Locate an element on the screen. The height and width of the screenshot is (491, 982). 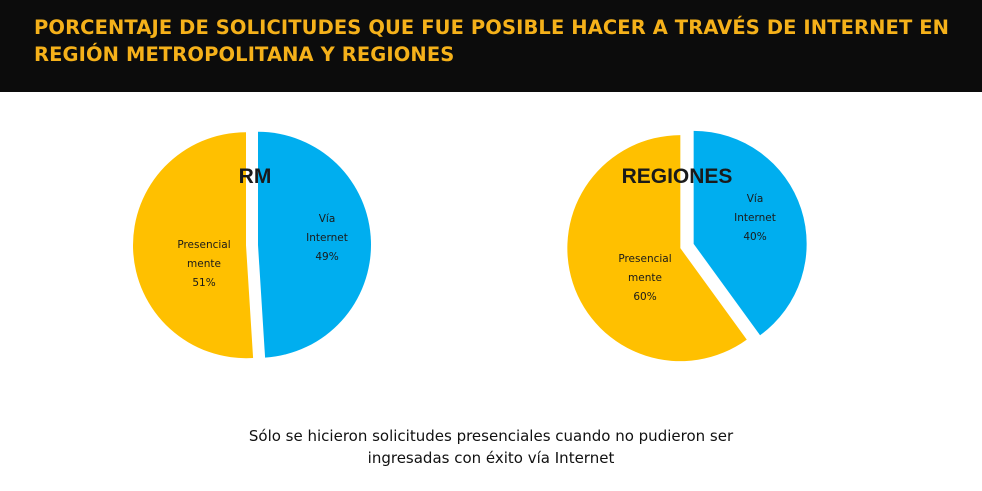
slice-value-label: 49% is located at coordinates (326, 257).